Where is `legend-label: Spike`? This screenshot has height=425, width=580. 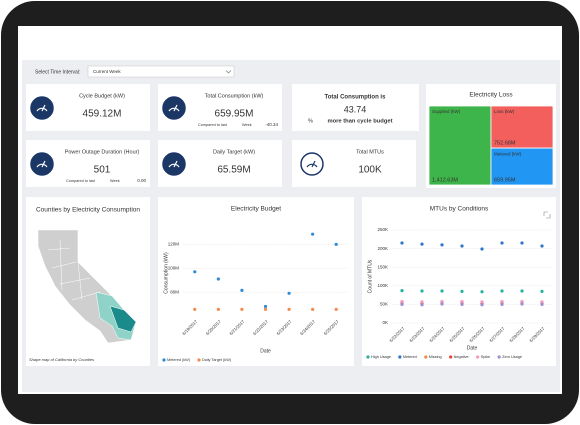 legend-label: Spike is located at coordinates (486, 357).